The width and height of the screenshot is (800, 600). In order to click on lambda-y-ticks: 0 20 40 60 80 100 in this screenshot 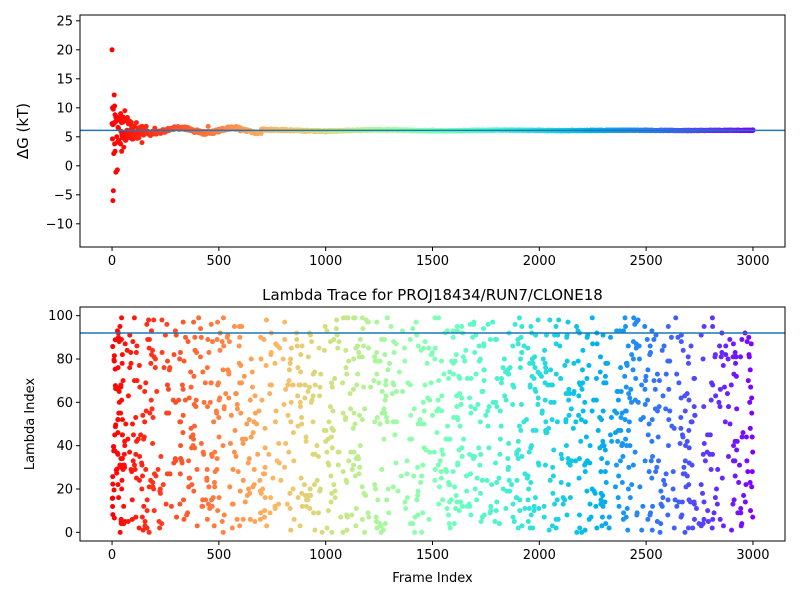, I will do `click(64, 425)`.